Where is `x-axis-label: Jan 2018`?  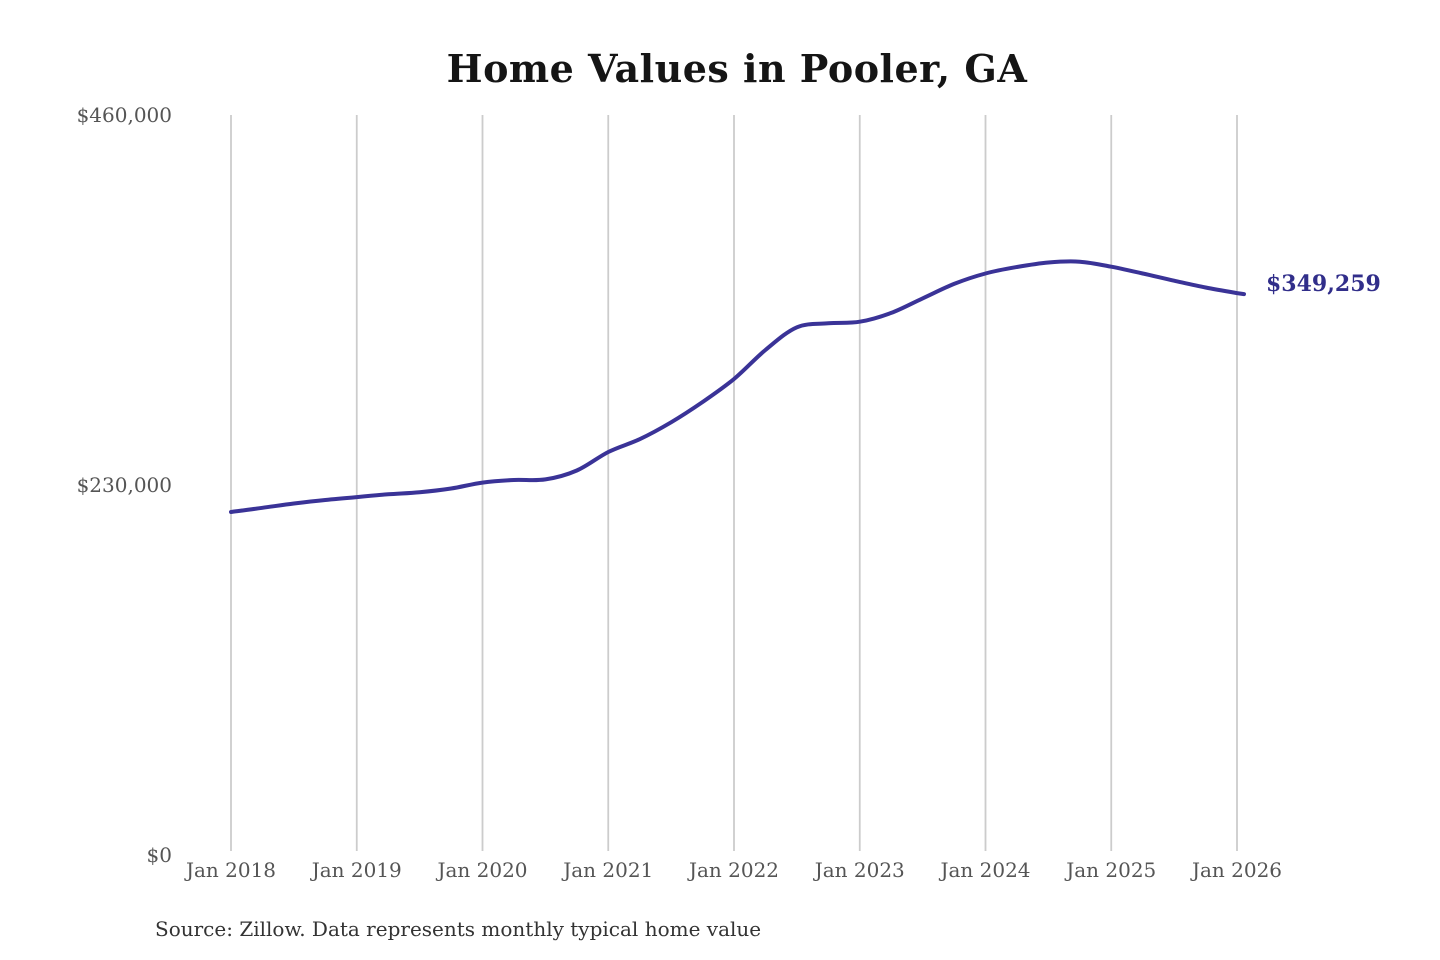
x-axis-label: Jan 2018 is located at coordinates (230, 870).